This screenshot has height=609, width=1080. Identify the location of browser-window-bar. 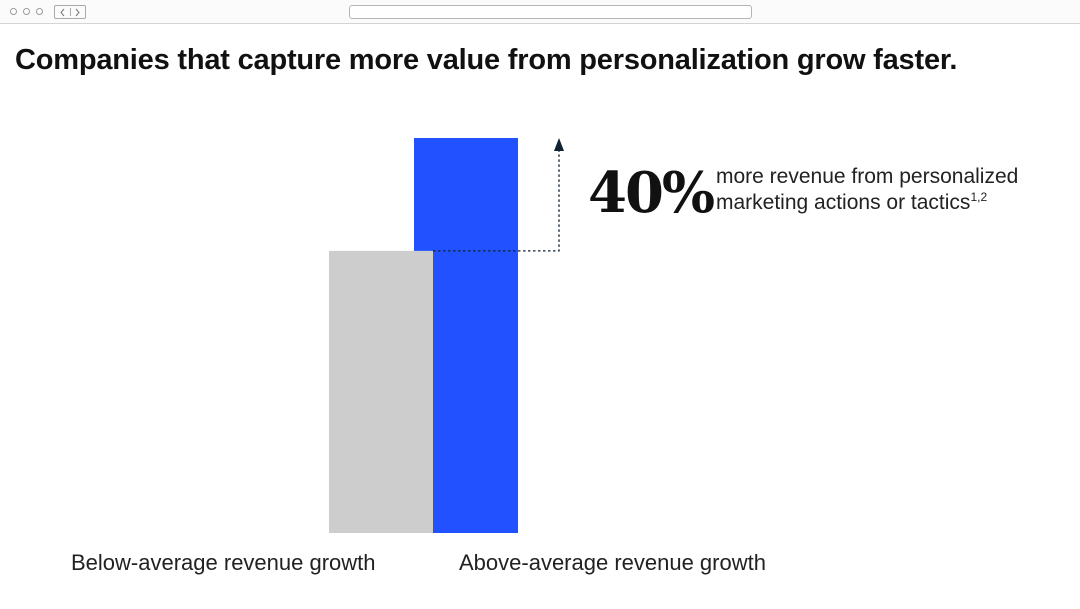
(540, 12).